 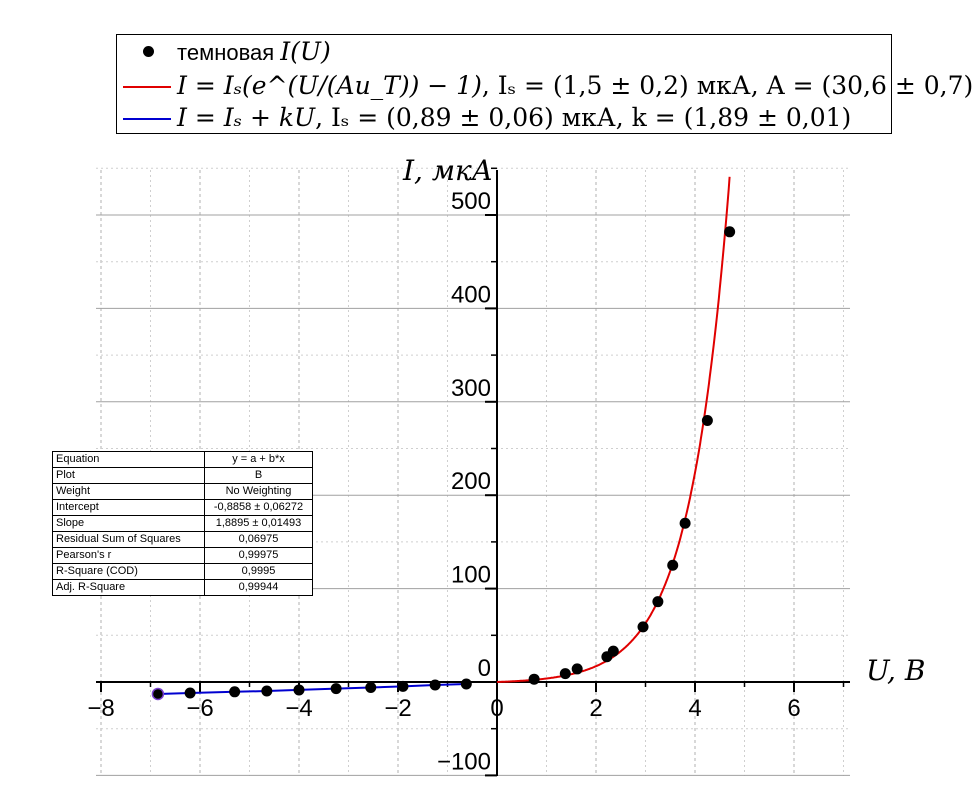 What do you see at coordinates (147, 87) in the screenshot?
I see `legend-line-red` at bounding box center [147, 87].